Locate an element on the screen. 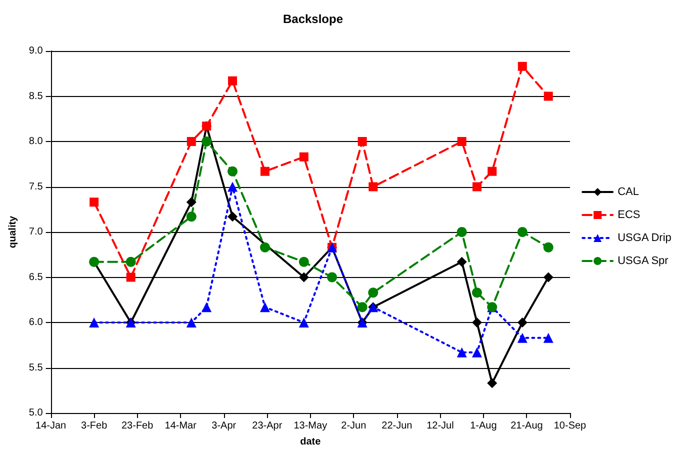 The height and width of the screenshot is (453, 685). y-tick-label: 7.5 is located at coordinates (36, 186).